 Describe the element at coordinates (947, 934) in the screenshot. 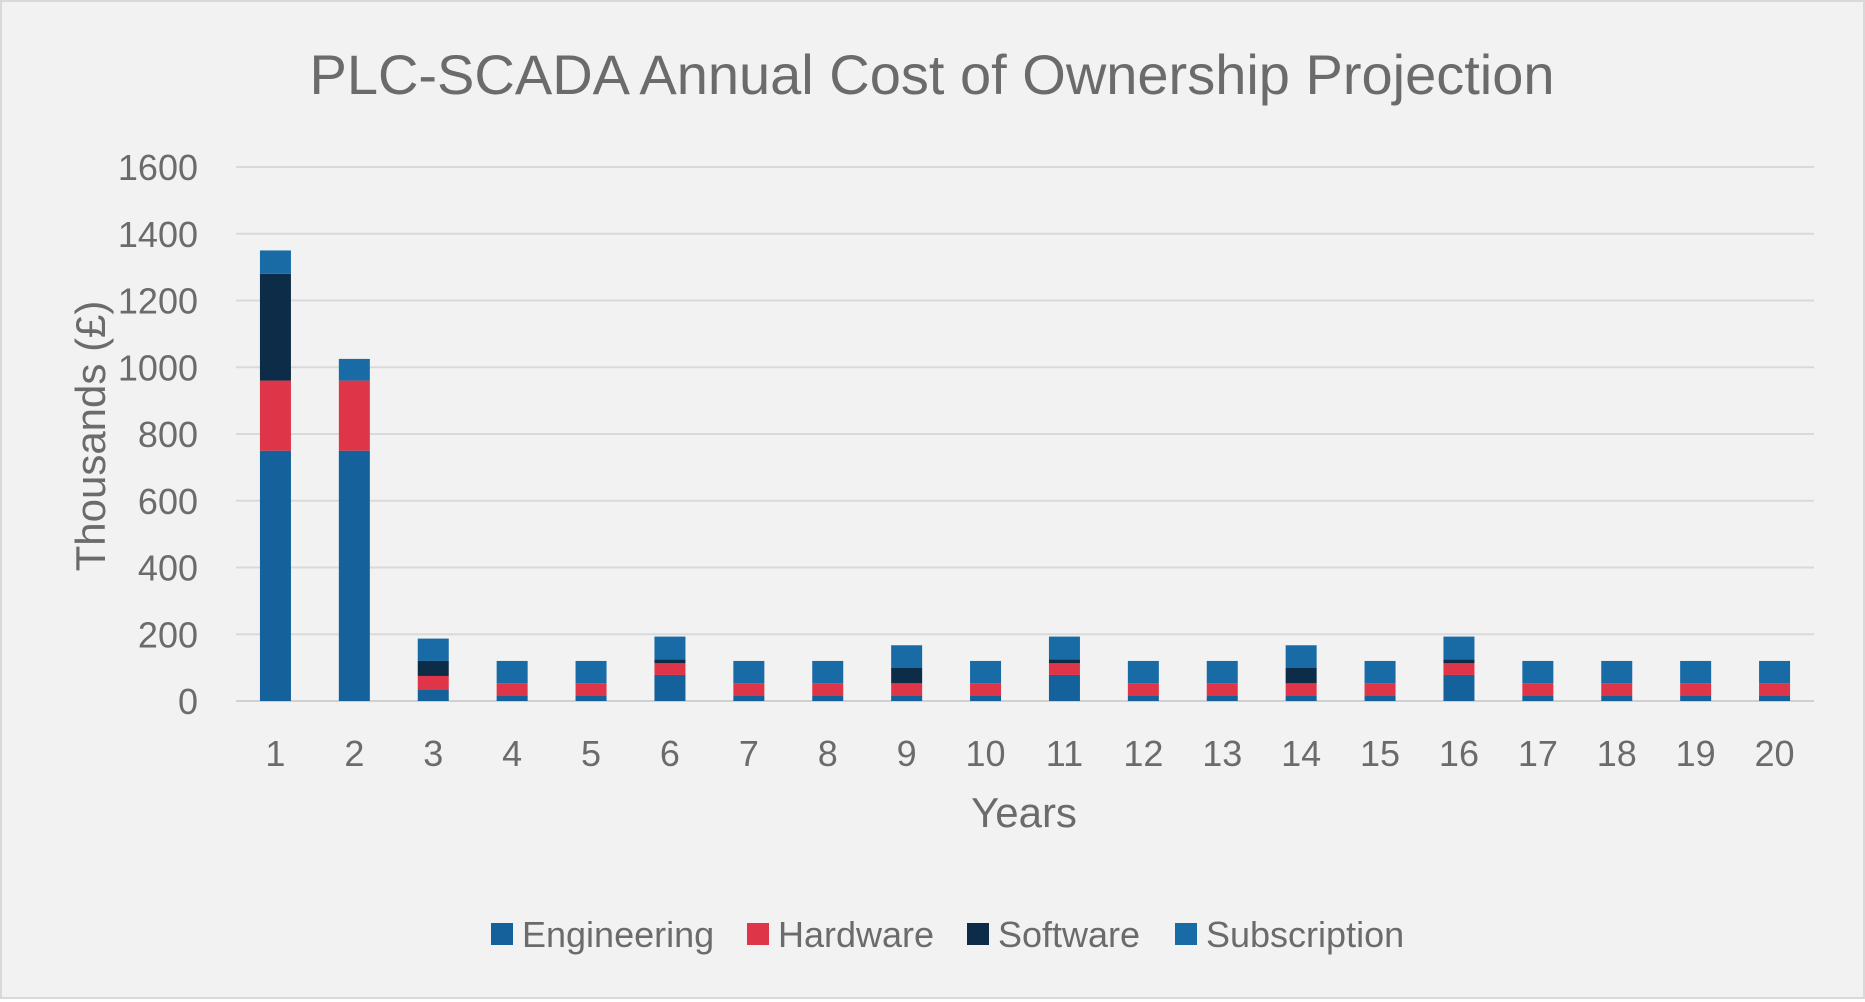

I see `legend: Engineering Hardware Software Subscription` at that location.